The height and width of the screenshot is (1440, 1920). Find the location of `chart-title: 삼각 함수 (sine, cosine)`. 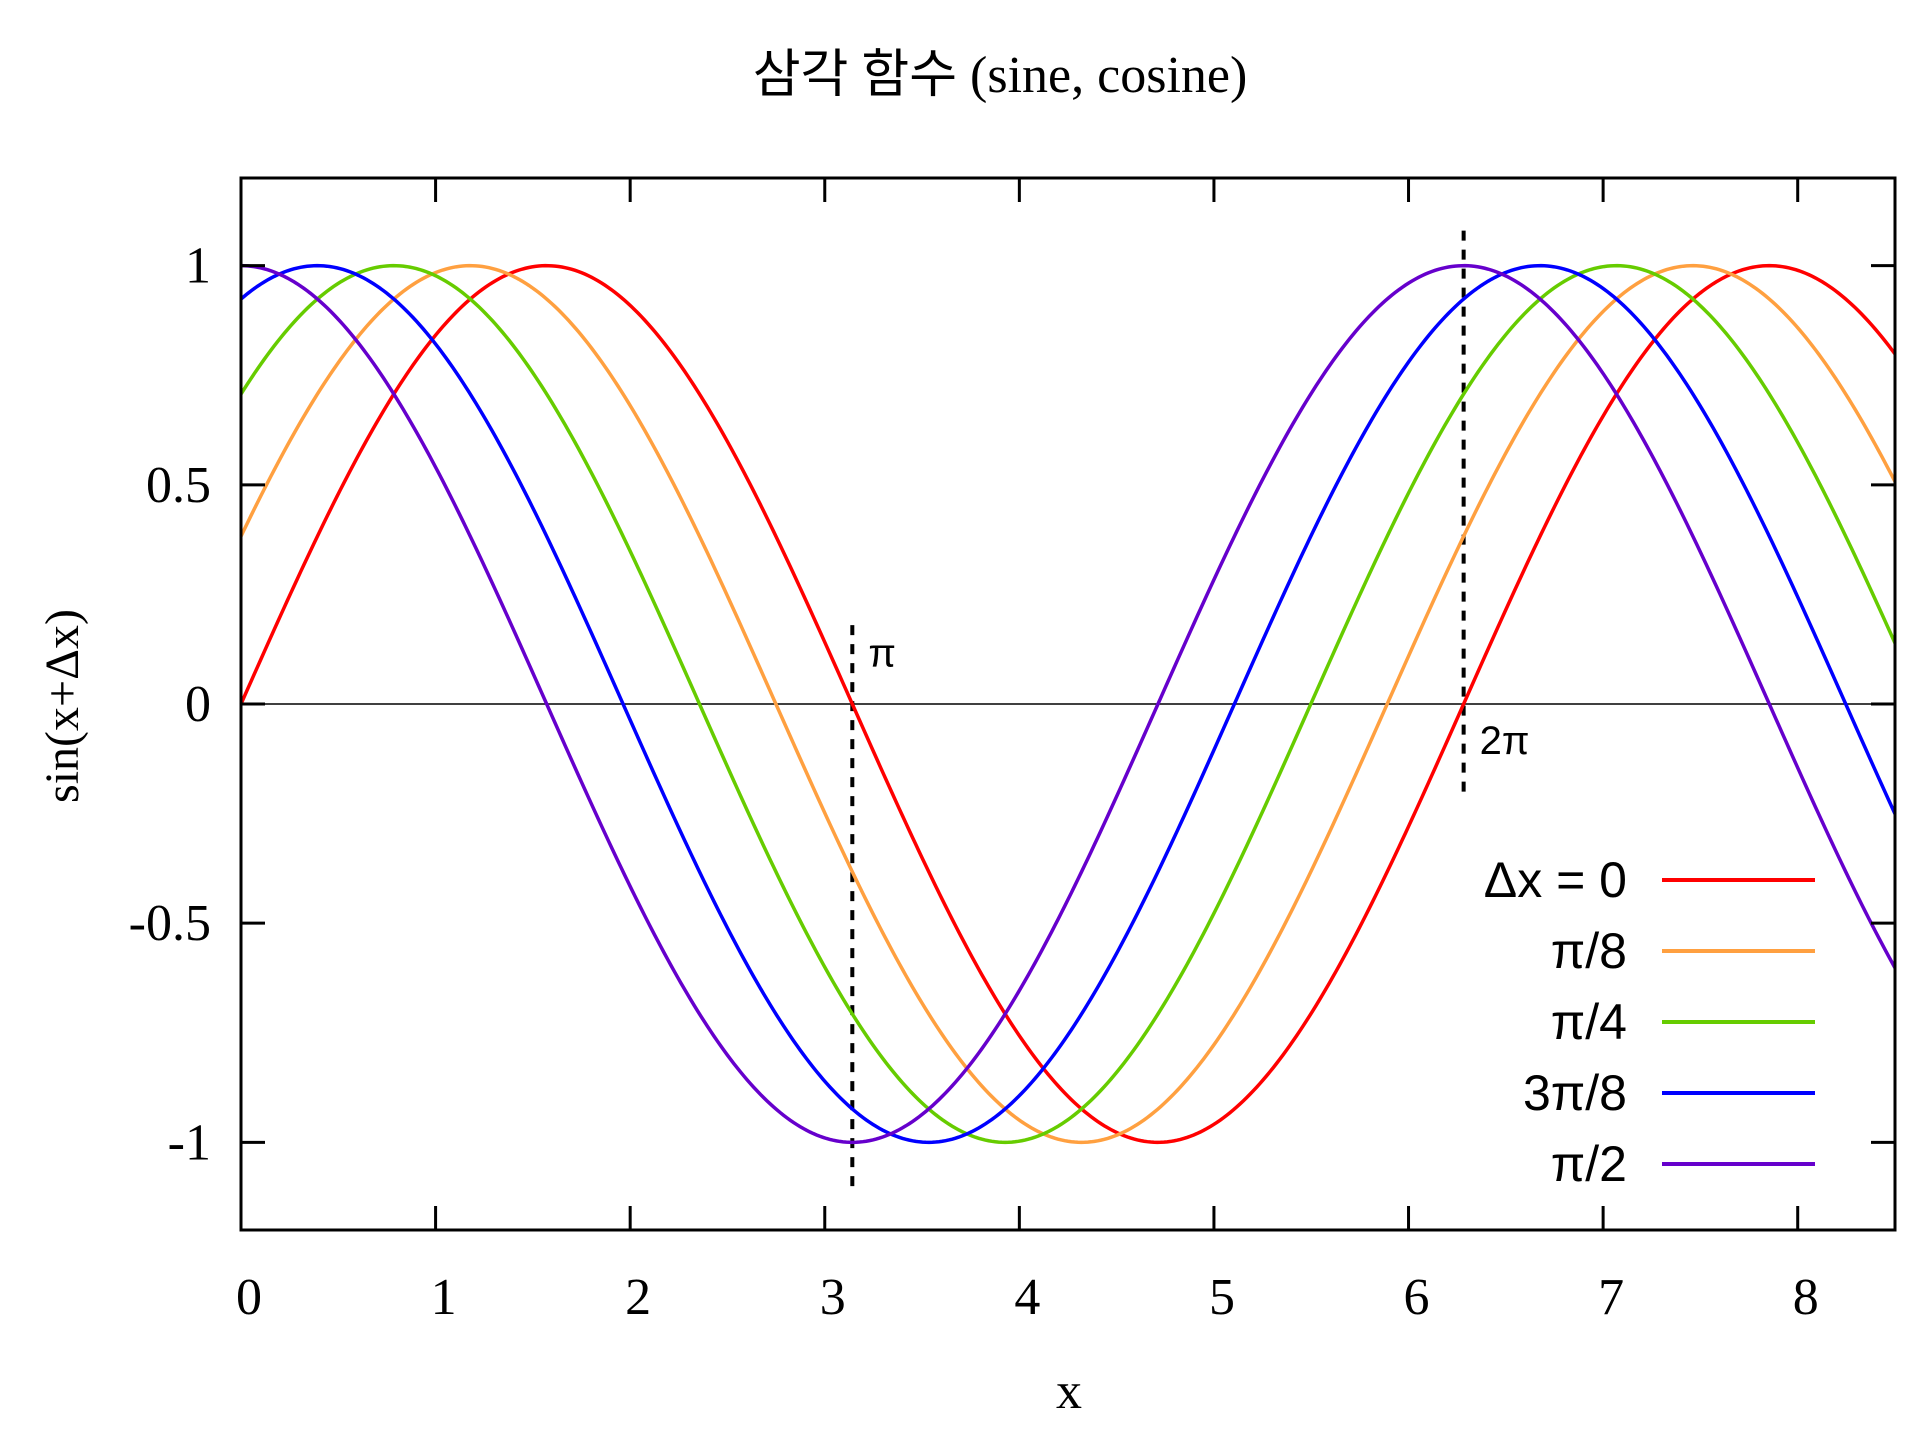

chart-title: 삼각 함수 (sine, cosine) is located at coordinates (1000, 75).